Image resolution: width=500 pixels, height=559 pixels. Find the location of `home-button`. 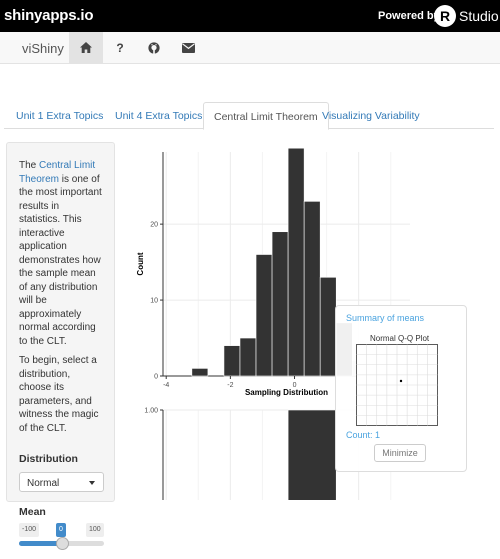

home-button is located at coordinates (86, 47).